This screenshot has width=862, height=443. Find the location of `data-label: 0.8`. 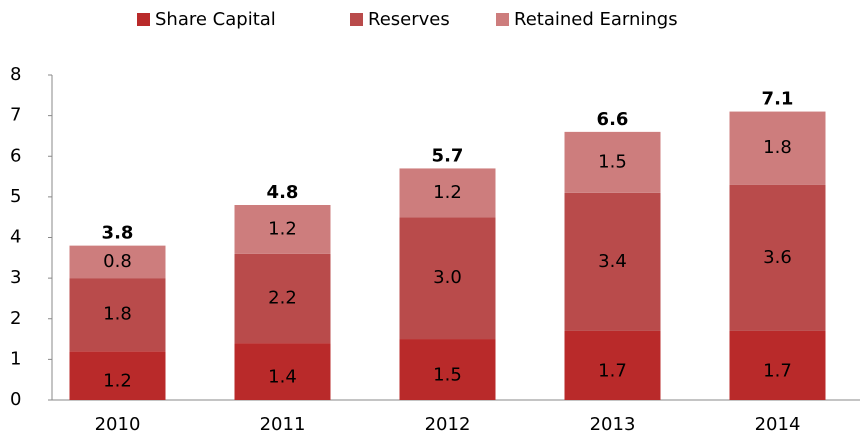

data-label: 0.8 is located at coordinates (117, 261).